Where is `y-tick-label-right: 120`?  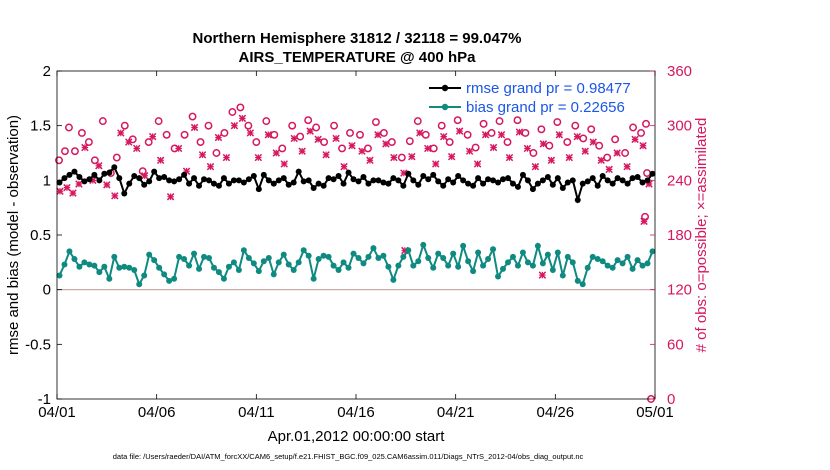 y-tick-label-right: 120 is located at coordinates (679, 290).